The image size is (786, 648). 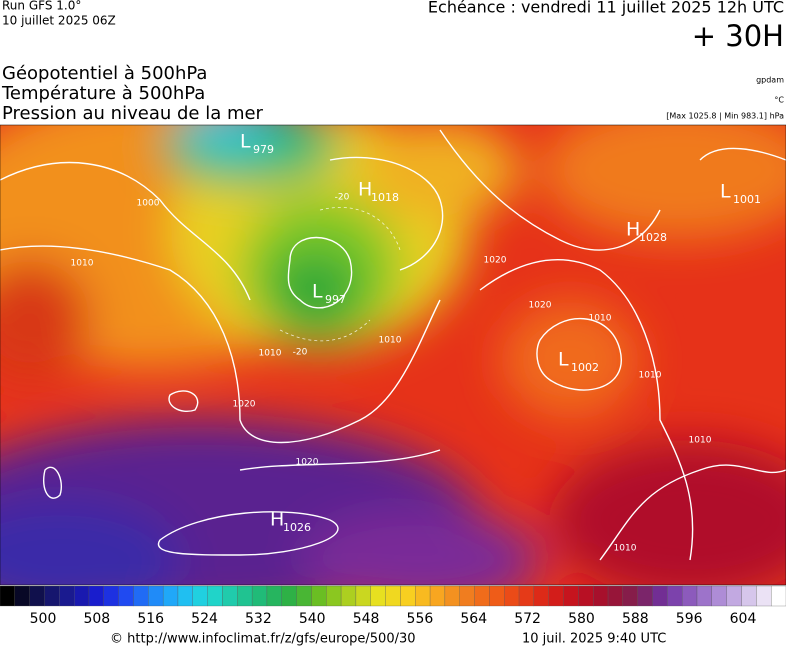 I want to click on contour-label: 1000, so click(x=148, y=204).